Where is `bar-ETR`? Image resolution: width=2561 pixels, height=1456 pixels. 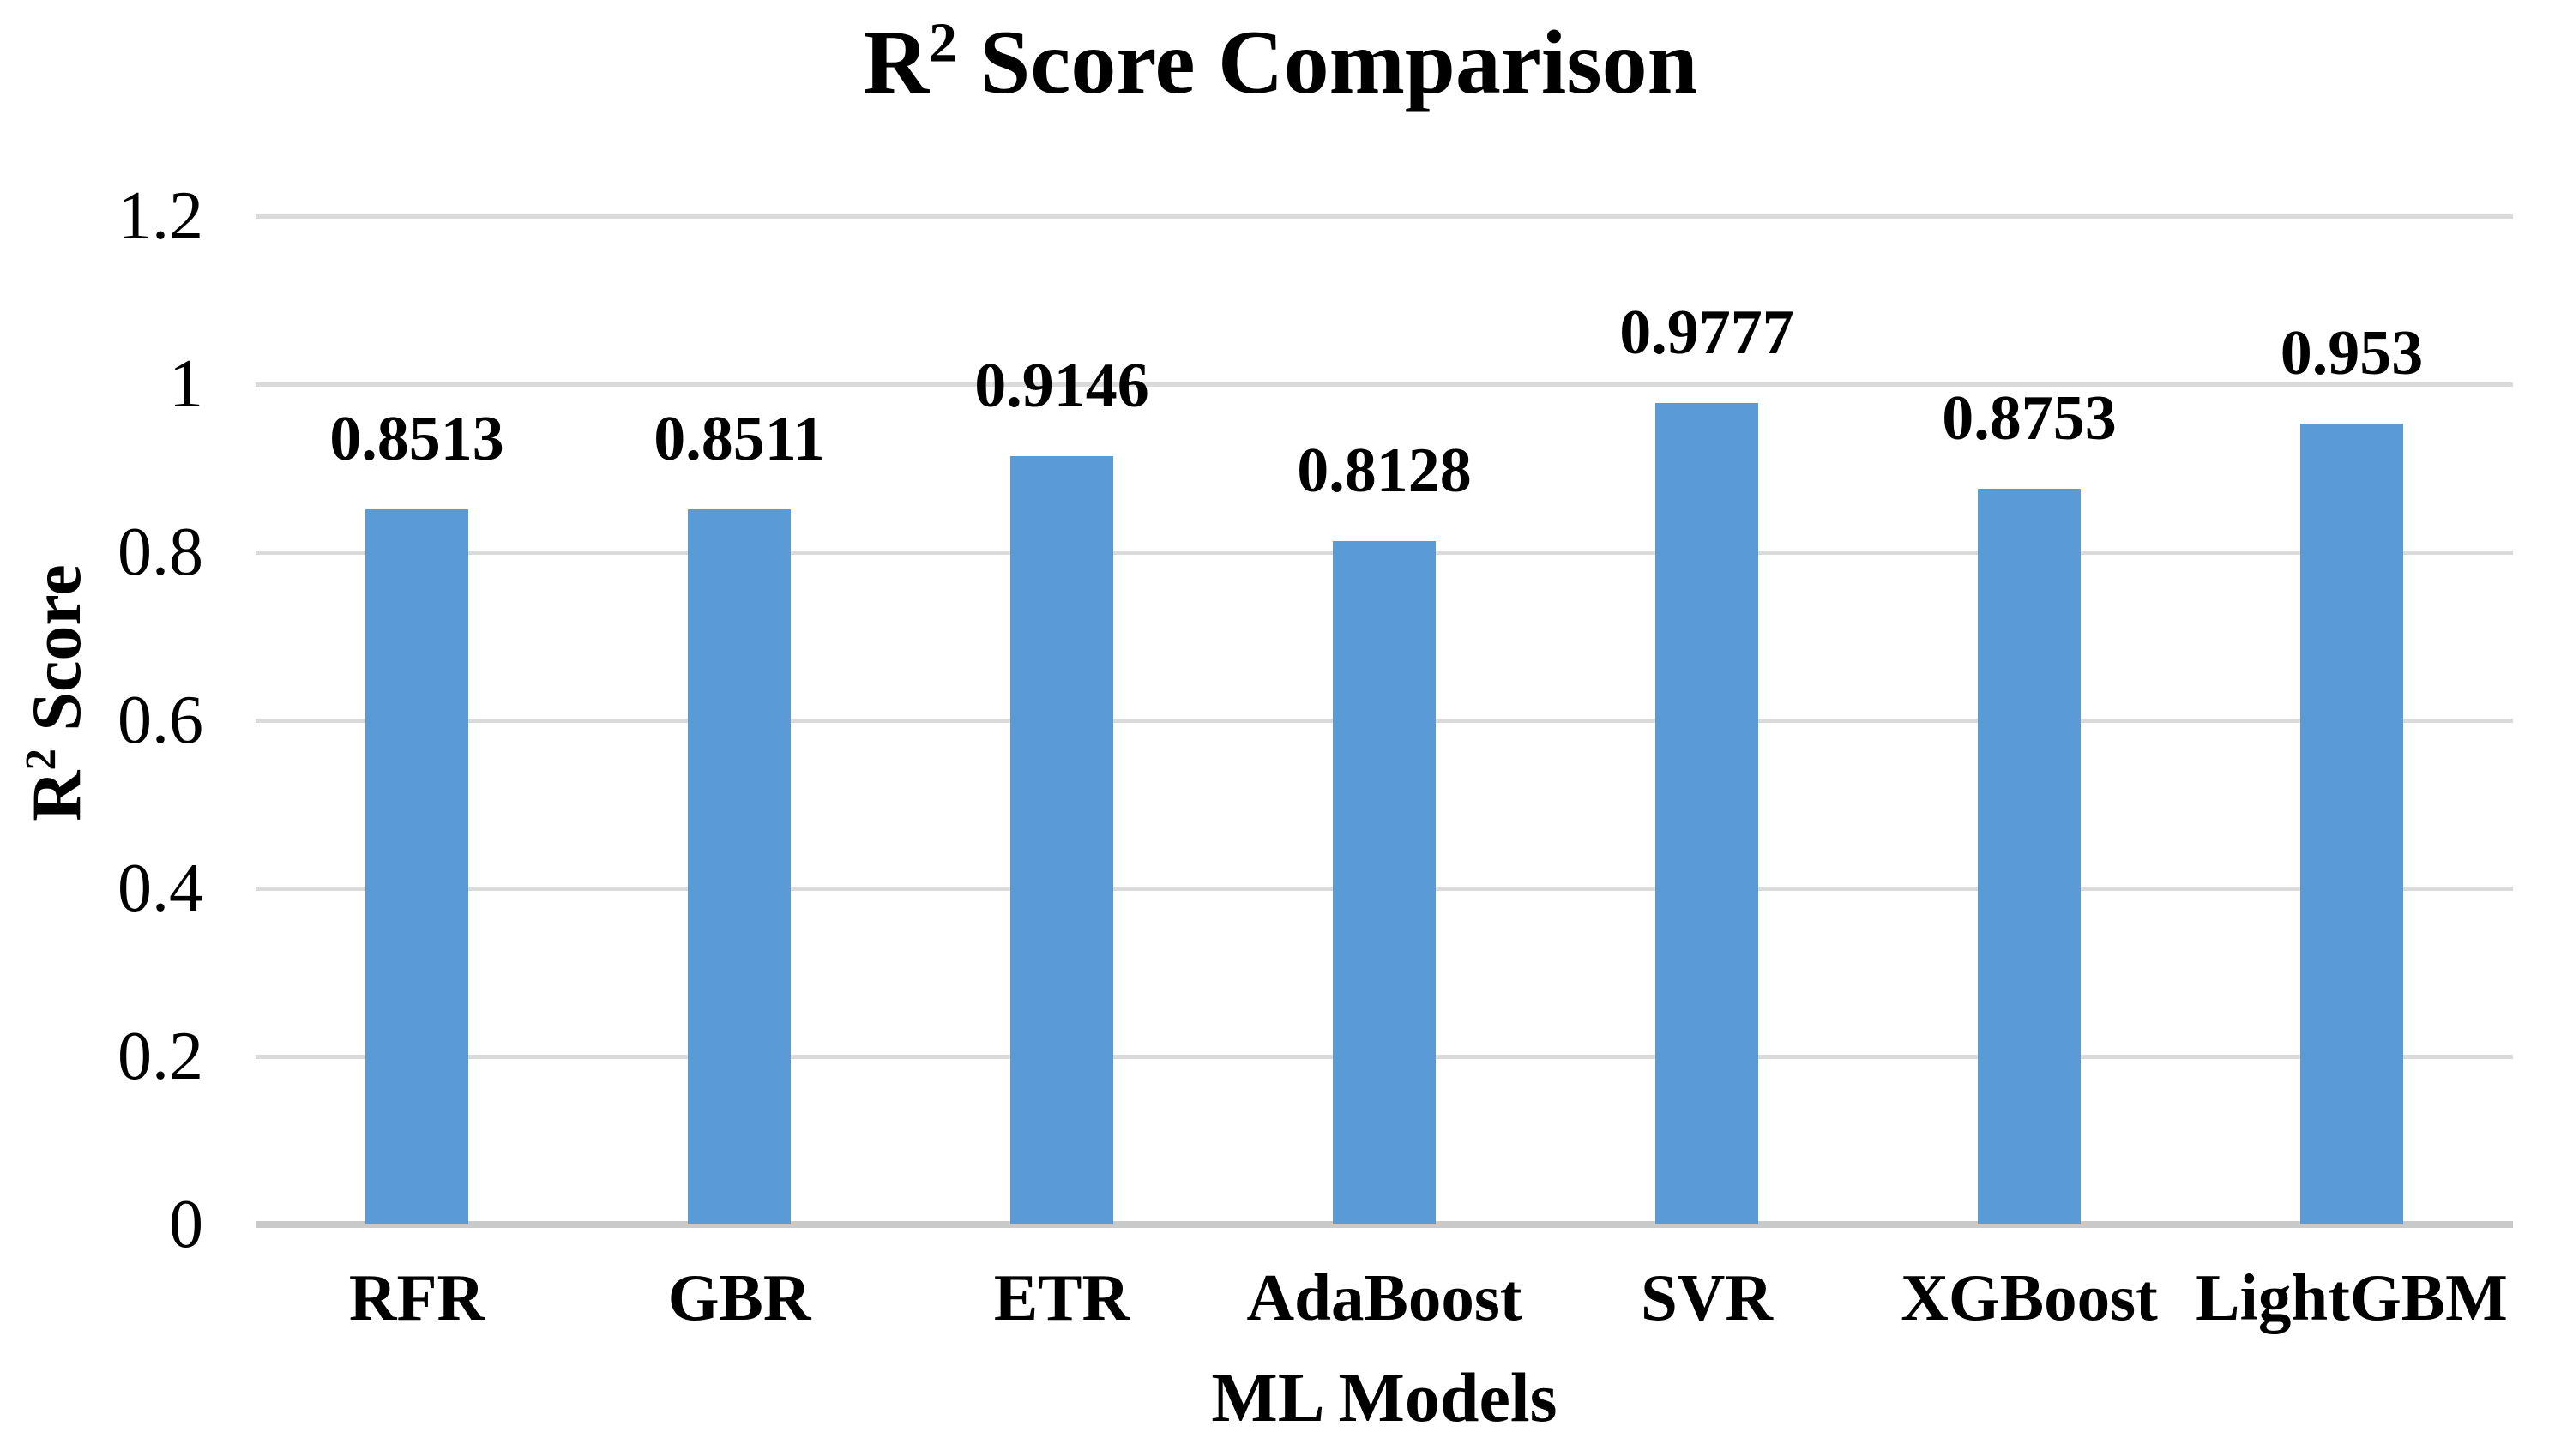 bar-ETR is located at coordinates (1062, 840).